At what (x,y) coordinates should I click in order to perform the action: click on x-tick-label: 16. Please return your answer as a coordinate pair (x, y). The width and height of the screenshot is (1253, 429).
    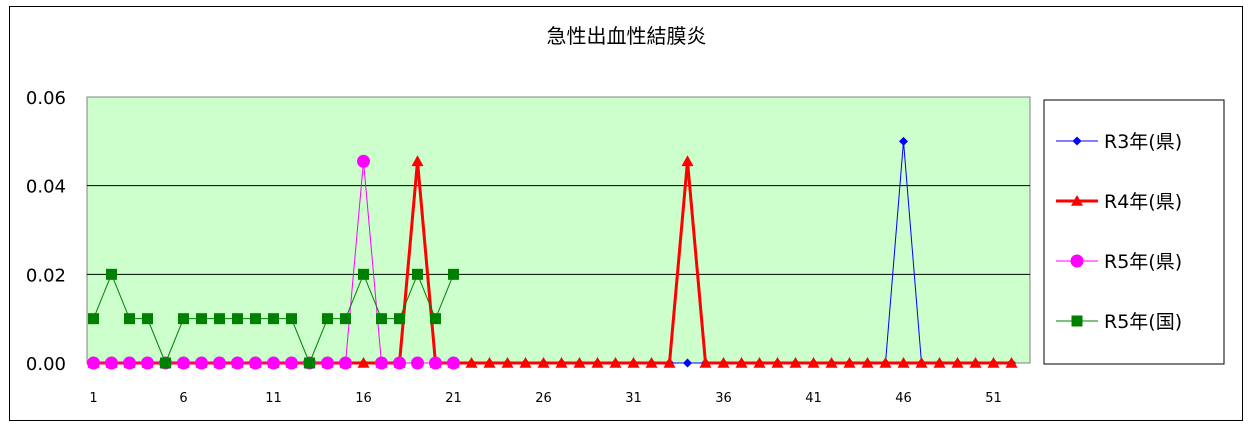
    Looking at the image, I should click on (363, 398).